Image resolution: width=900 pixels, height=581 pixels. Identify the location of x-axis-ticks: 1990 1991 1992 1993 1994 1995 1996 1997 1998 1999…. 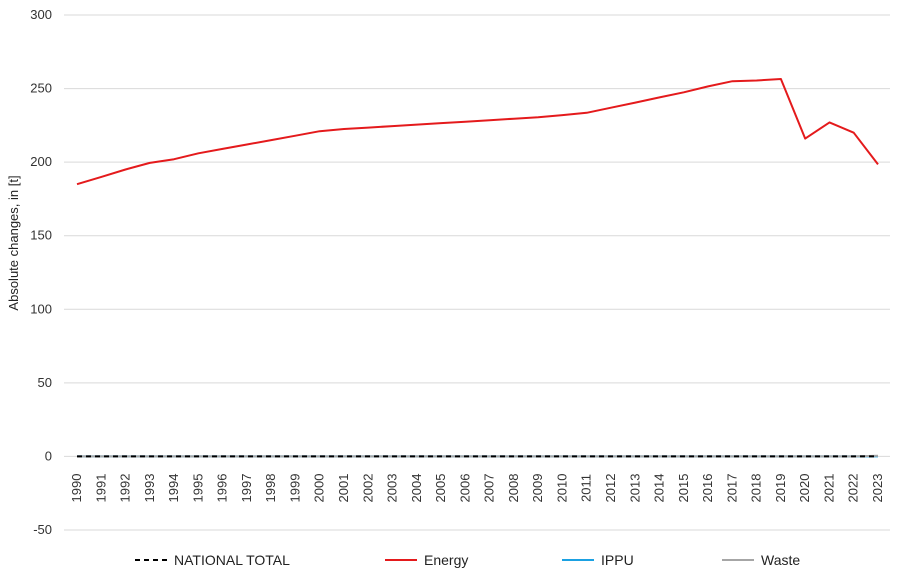
(477, 488).